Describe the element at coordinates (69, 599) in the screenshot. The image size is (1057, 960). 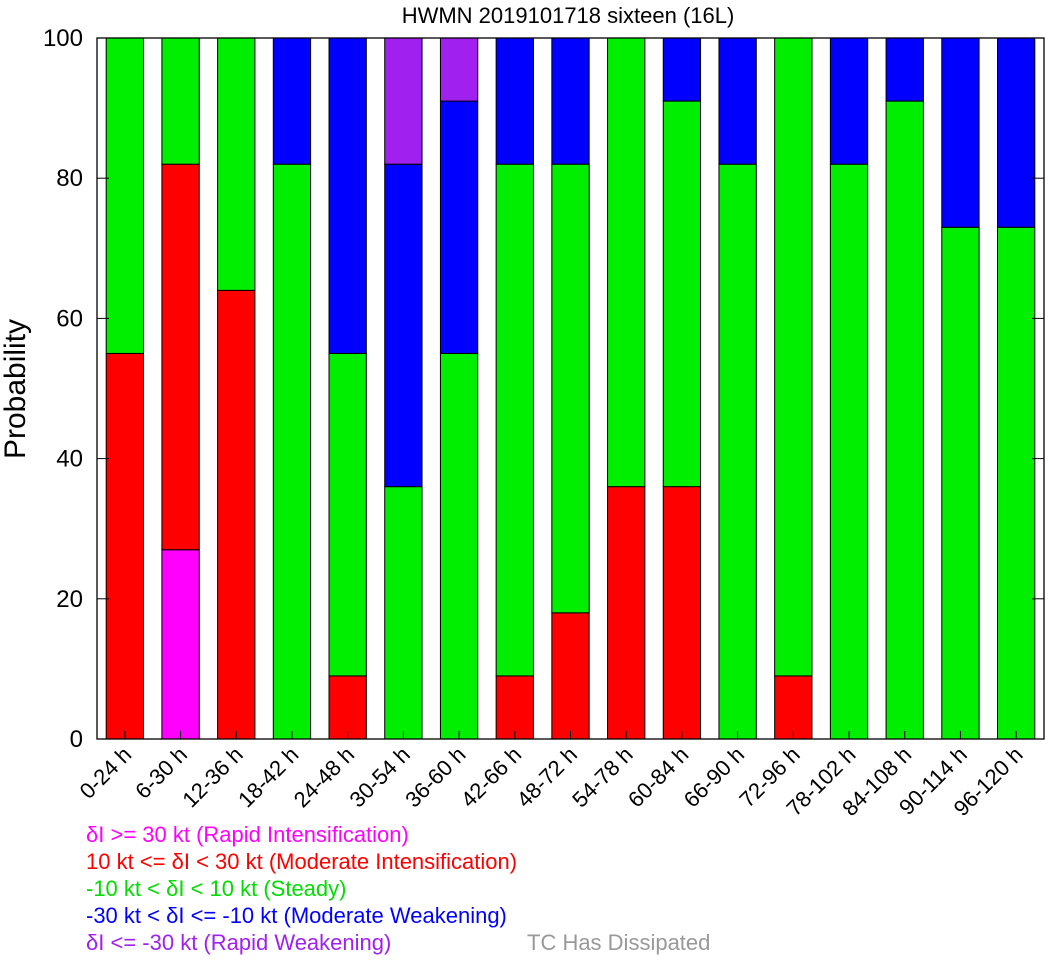
I see `y-tick-label: 20` at that location.